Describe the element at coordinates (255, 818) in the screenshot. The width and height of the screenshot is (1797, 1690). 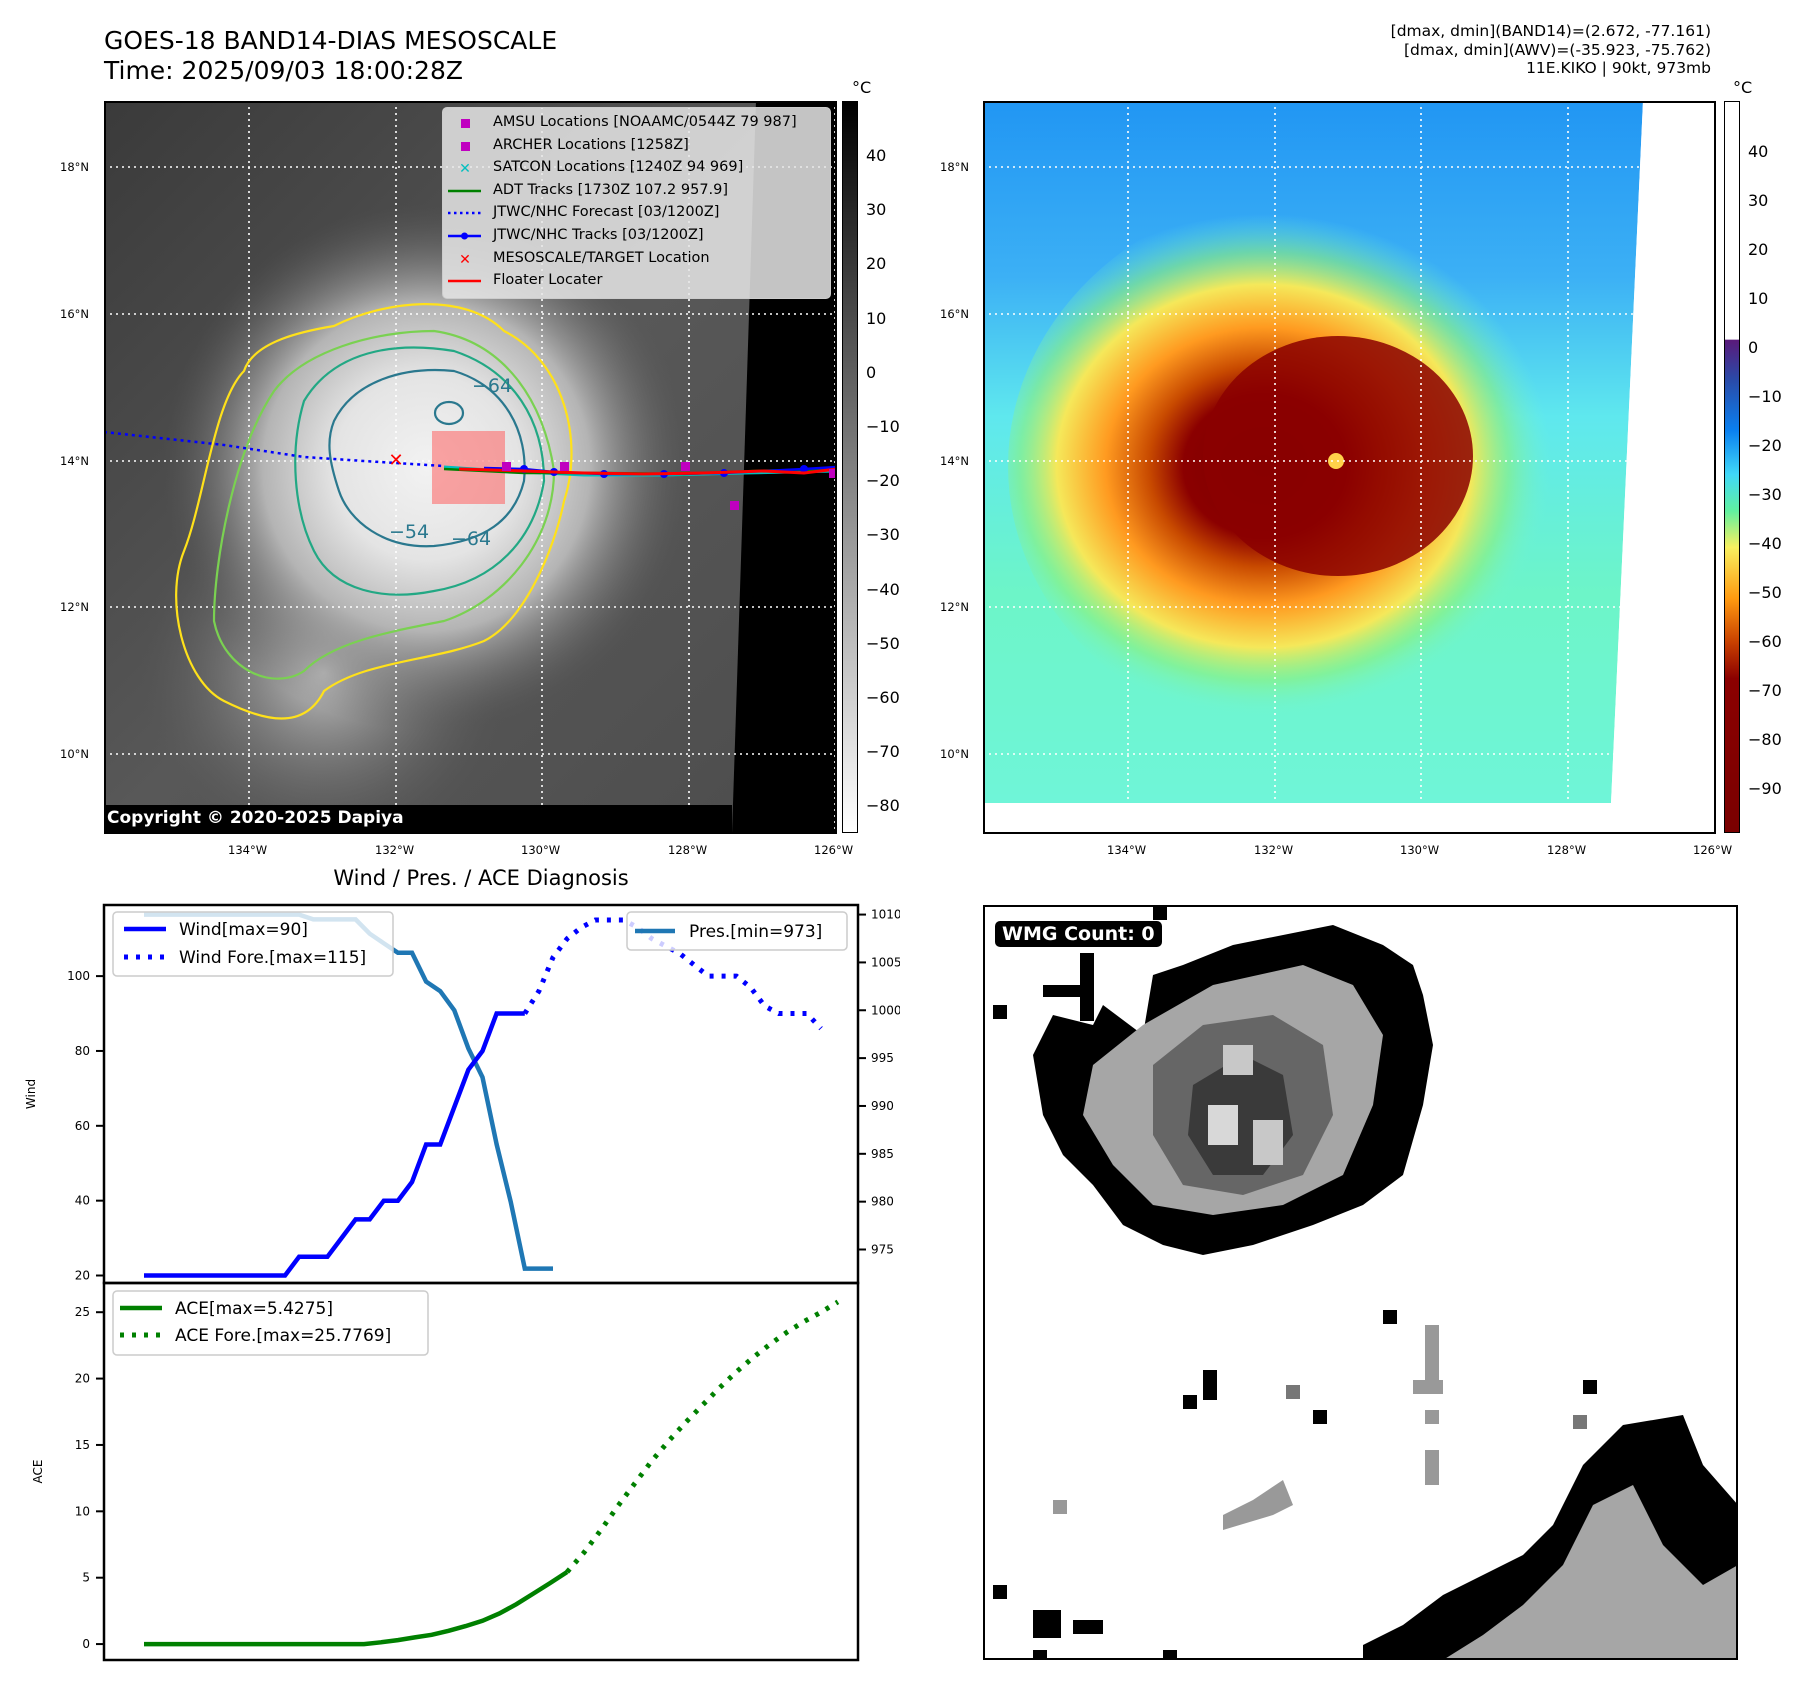
I see `copyright-text: Copyright © 2020-2025 Dapiya` at that location.